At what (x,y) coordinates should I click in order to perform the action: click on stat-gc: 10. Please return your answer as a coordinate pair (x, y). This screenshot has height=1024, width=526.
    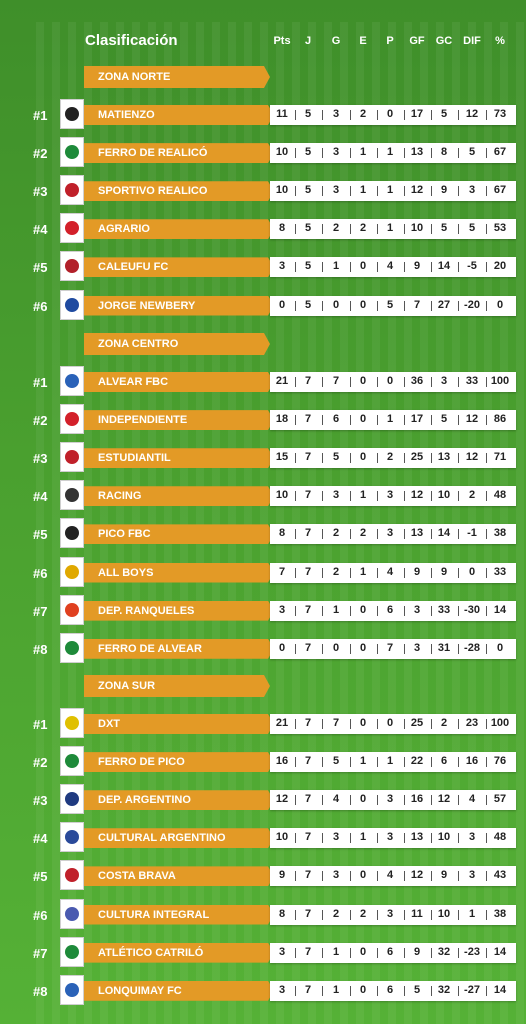
    Looking at the image, I should click on (444, 495).